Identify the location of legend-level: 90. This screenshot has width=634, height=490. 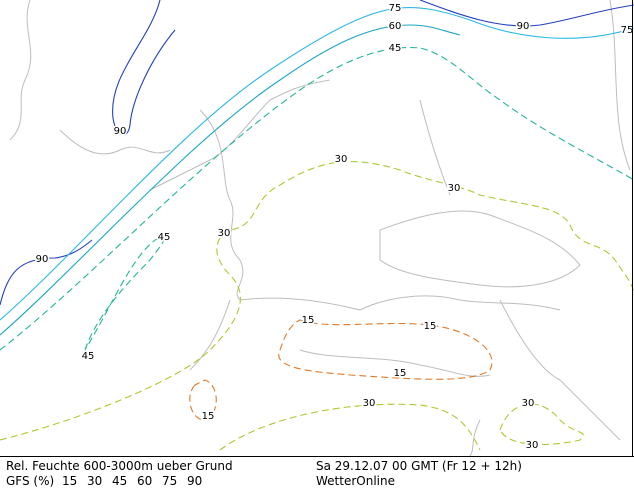
(194, 481).